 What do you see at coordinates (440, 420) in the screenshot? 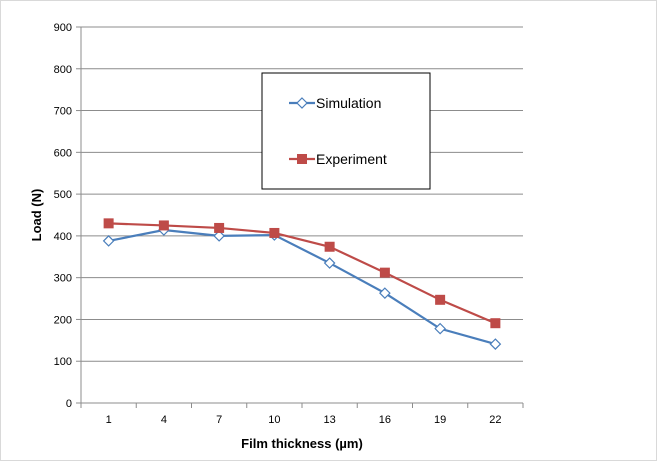
I see `x-tick-label: 19` at bounding box center [440, 420].